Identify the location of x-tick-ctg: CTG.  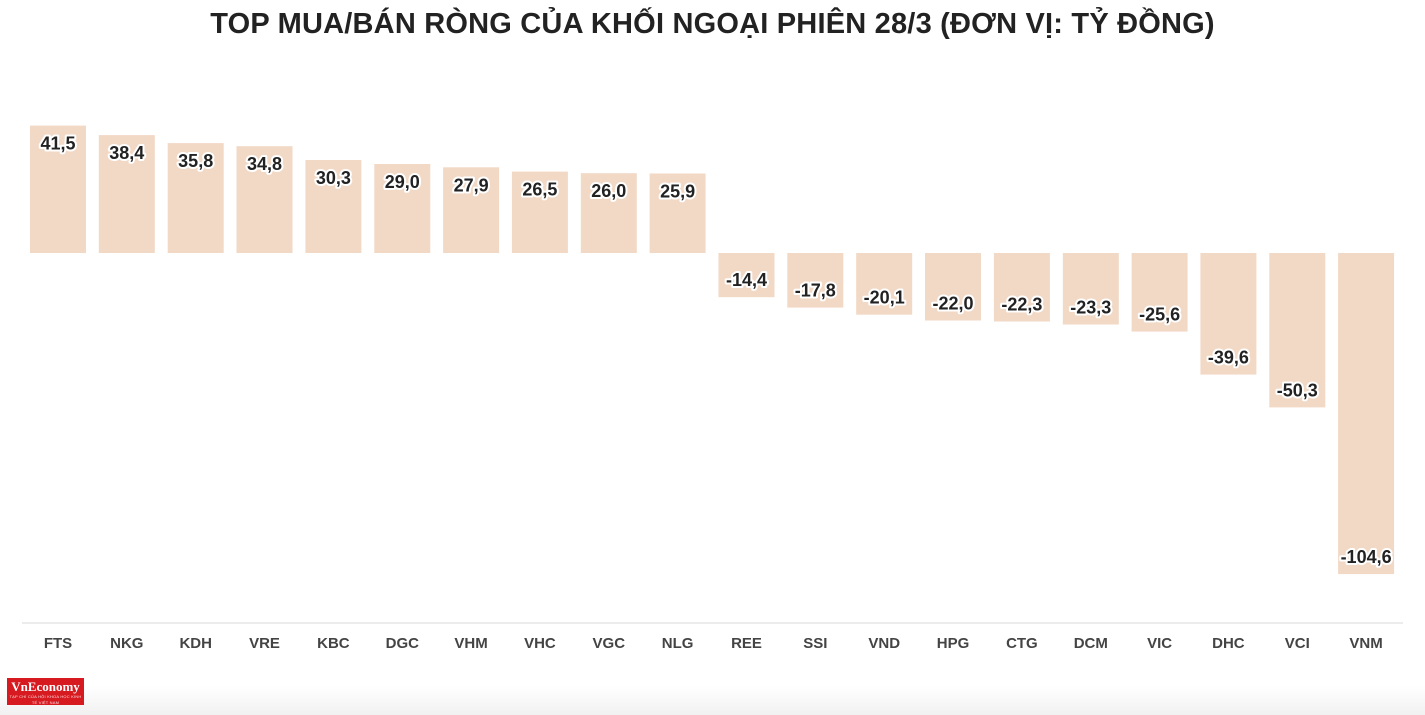
(1022, 643).